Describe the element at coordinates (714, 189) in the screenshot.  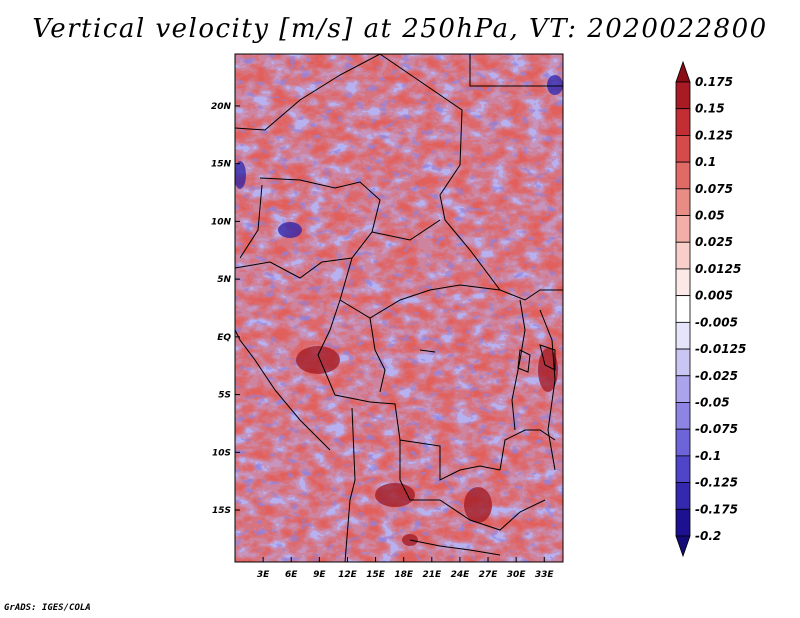
I see `colorbar-level-label: 0.075` at that location.